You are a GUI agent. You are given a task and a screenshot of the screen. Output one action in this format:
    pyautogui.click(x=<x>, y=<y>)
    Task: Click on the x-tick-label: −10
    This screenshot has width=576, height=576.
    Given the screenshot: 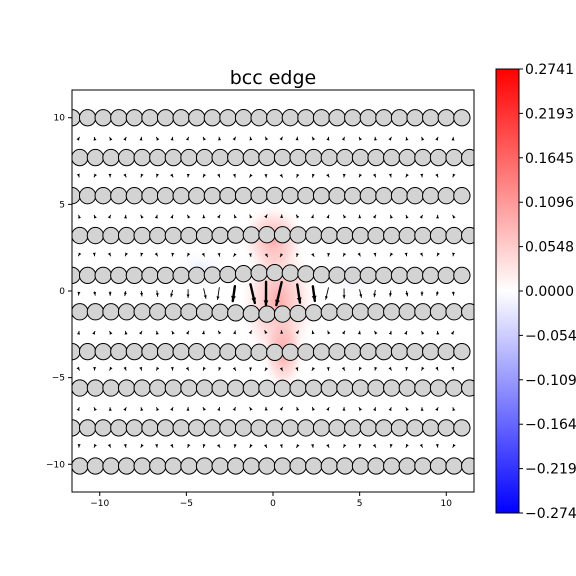 What is the action you would take?
    pyautogui.click(x=99, y=504)
    